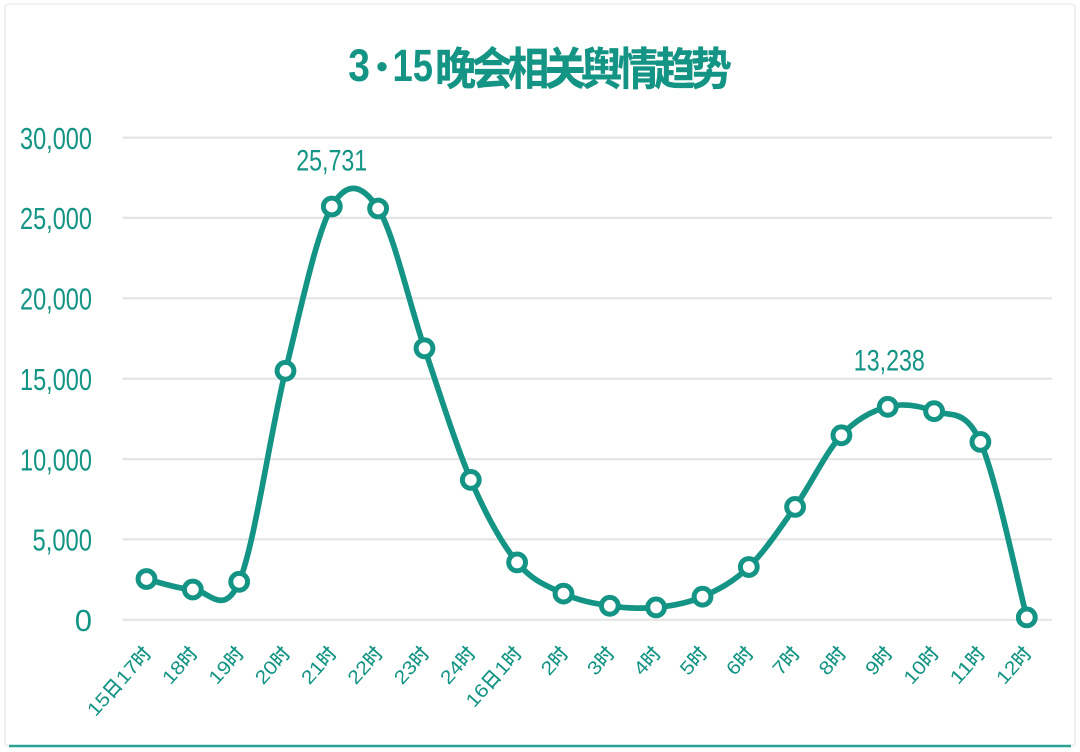 Image resolution: width=1080 pixels, height=752 pixels. Describe the element at coordinates (331, 161) in the screenshot. I see `svg-text: 25,731` at that location.